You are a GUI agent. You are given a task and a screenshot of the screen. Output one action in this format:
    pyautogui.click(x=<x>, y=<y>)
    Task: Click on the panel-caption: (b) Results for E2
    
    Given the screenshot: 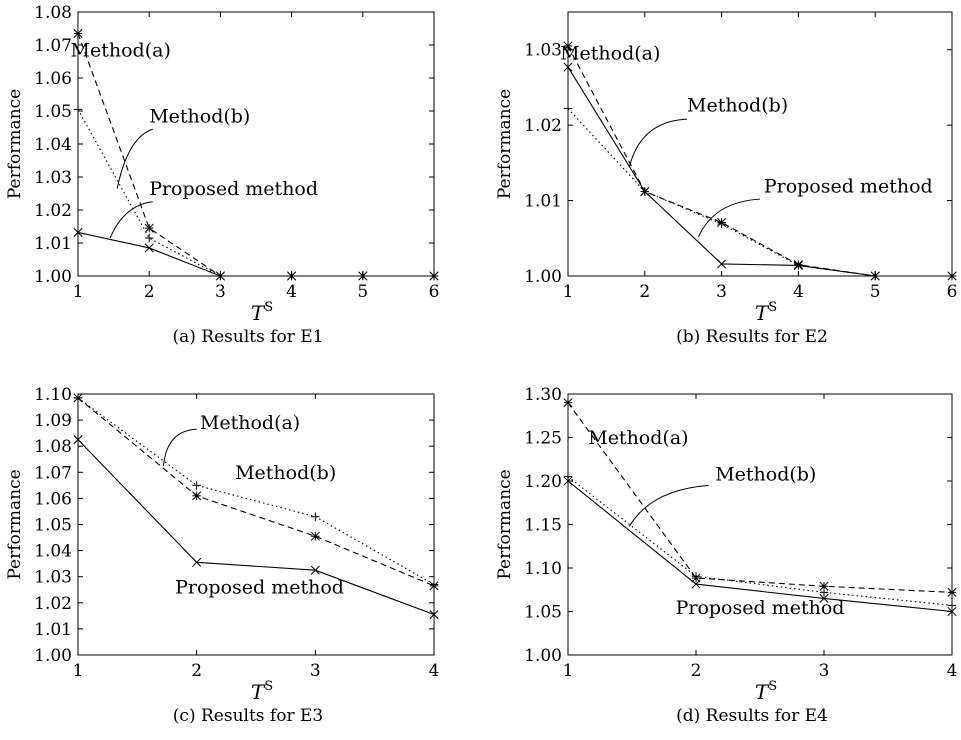 What is the action you would take?
    pyautogui.click(x=752, y=337)
    